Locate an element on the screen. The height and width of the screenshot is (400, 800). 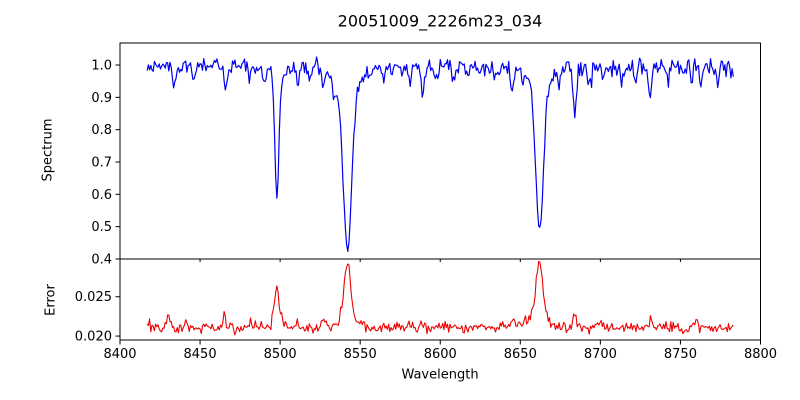
y-tick-label: 0.7 is located at coordinates (101, 162).